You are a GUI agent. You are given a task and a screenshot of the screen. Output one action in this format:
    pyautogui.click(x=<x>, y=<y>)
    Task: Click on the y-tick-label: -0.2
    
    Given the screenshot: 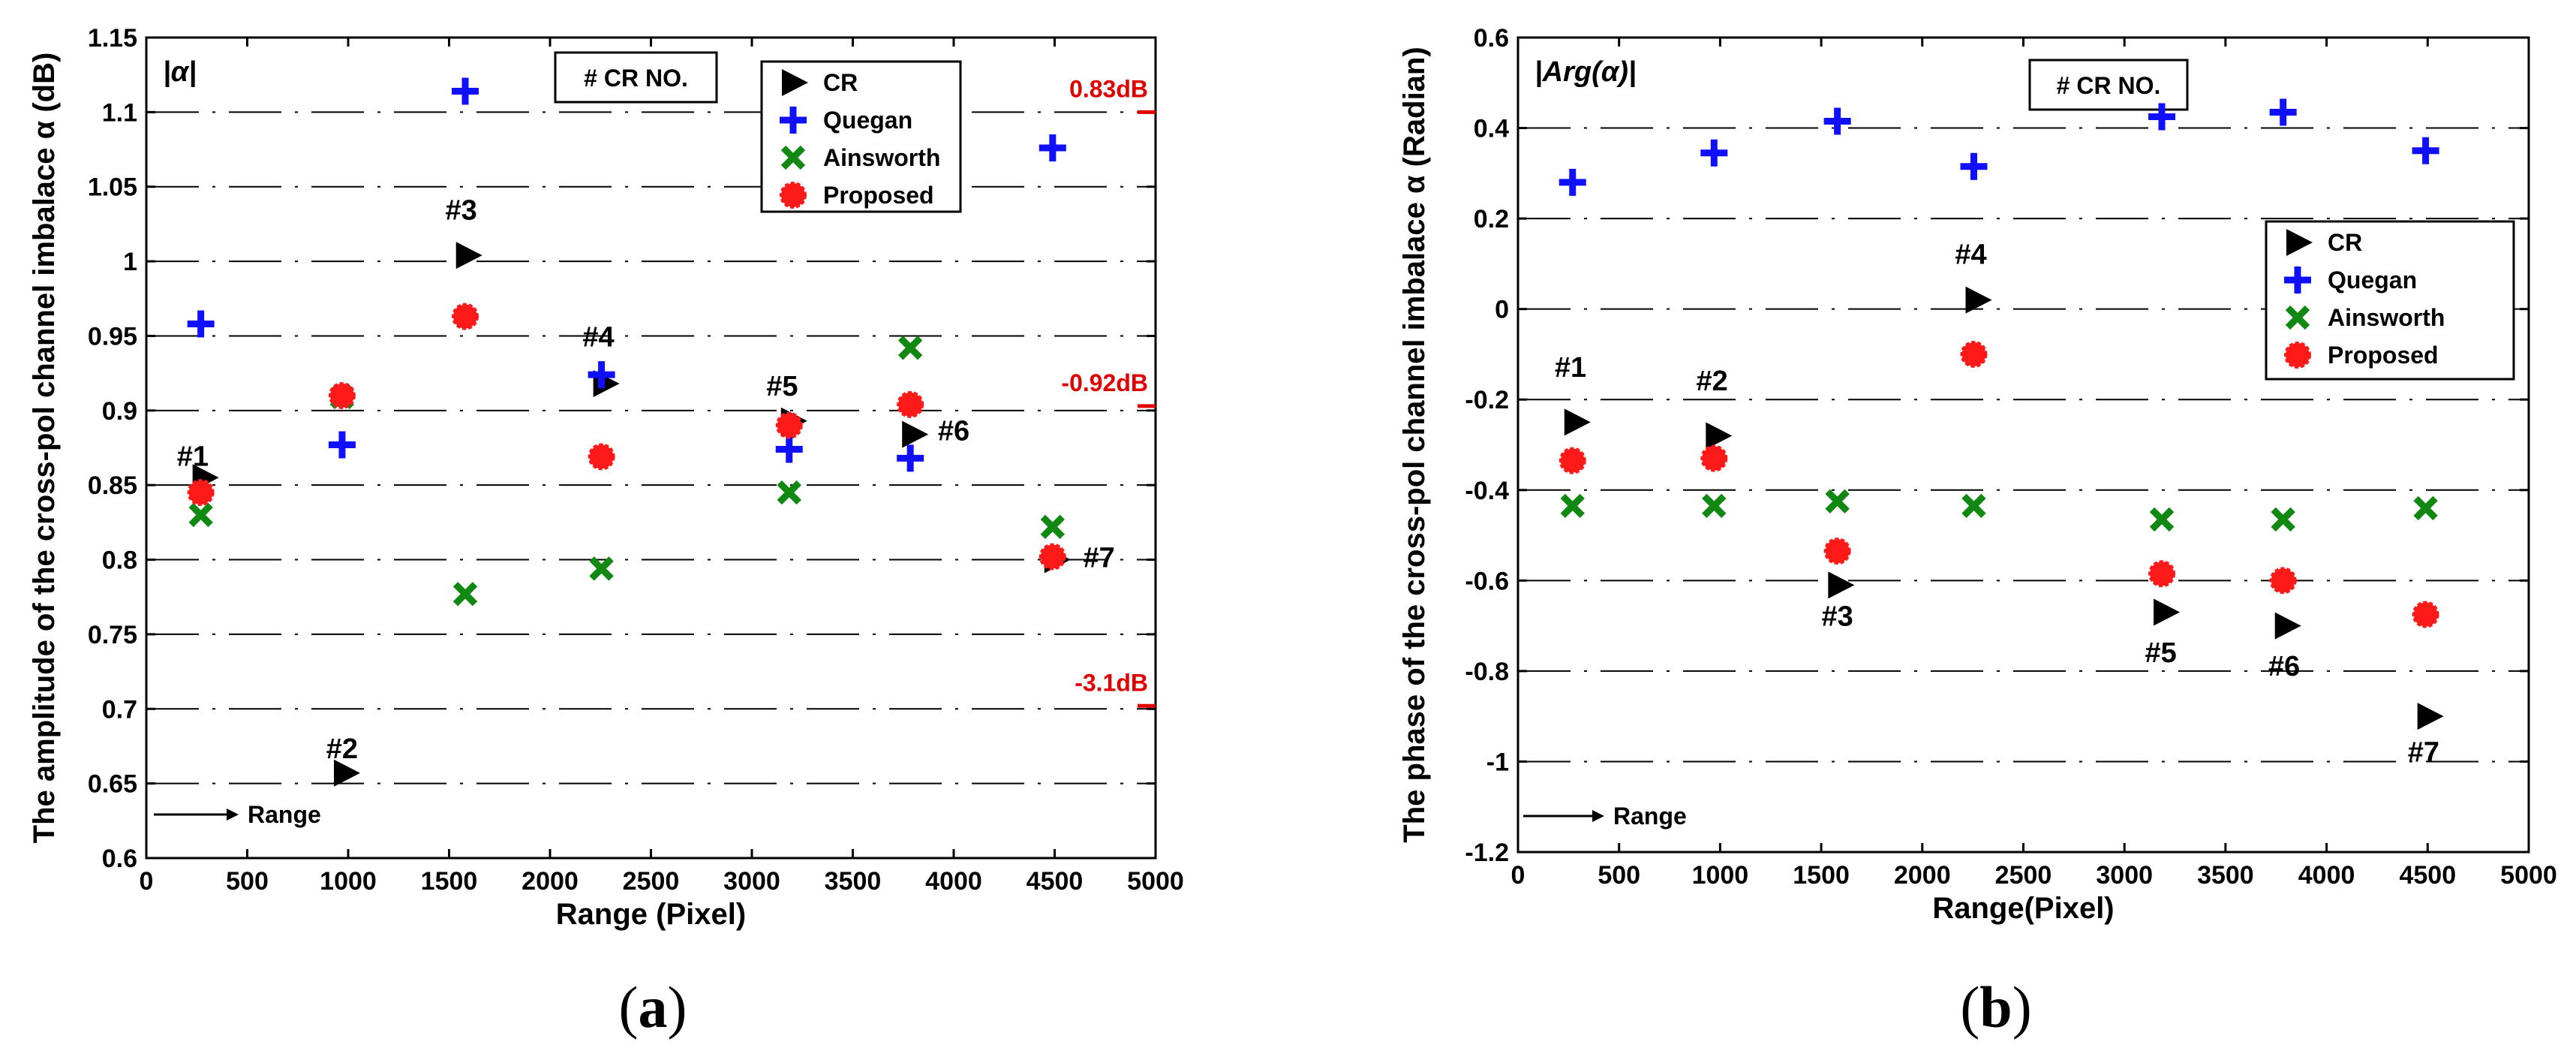 What is the action you would take?
    pyautogui.click(x=1487, y=400)
    